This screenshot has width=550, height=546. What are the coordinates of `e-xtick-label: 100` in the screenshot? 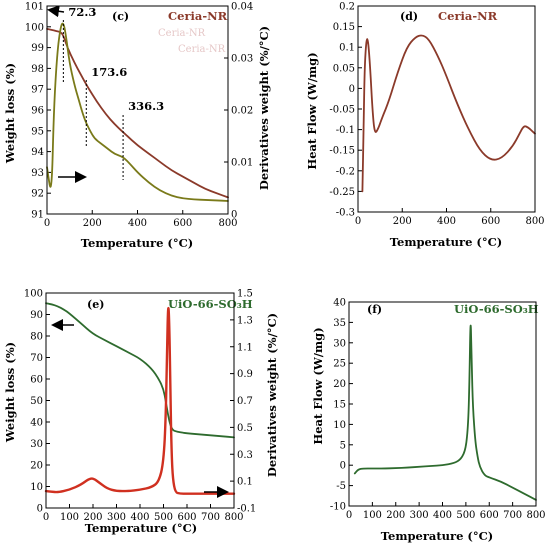 It's located at (69, 517).